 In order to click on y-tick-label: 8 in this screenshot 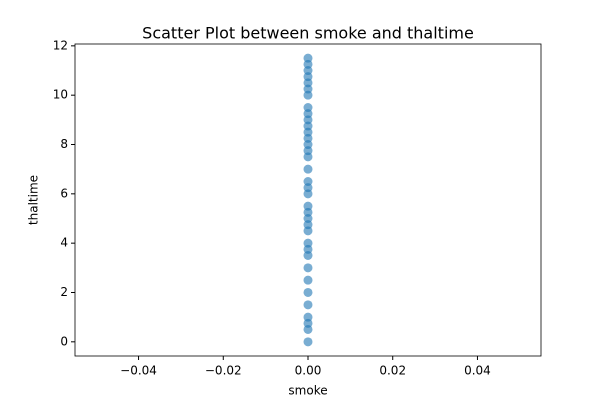, I will do `click(64, 144)`.